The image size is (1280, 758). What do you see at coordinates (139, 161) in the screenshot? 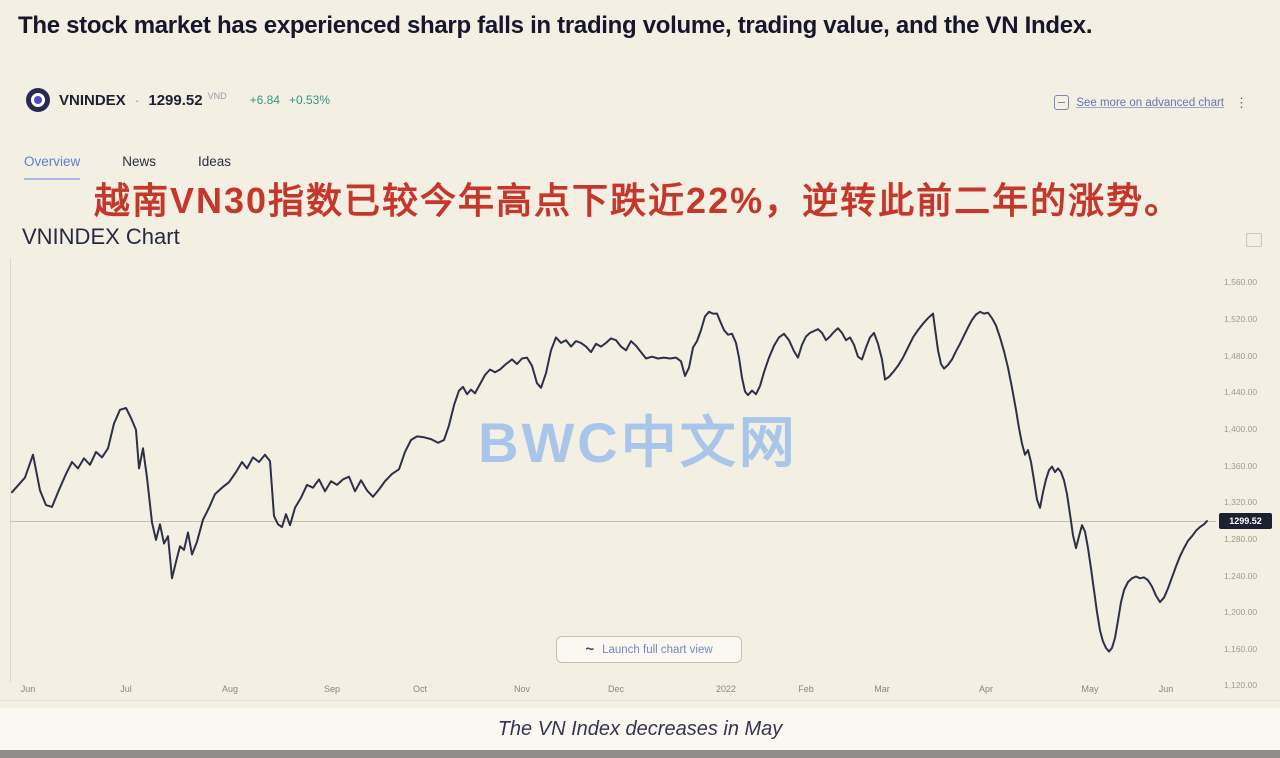
I see `tab-news: News` at bounding box center [139, 161].